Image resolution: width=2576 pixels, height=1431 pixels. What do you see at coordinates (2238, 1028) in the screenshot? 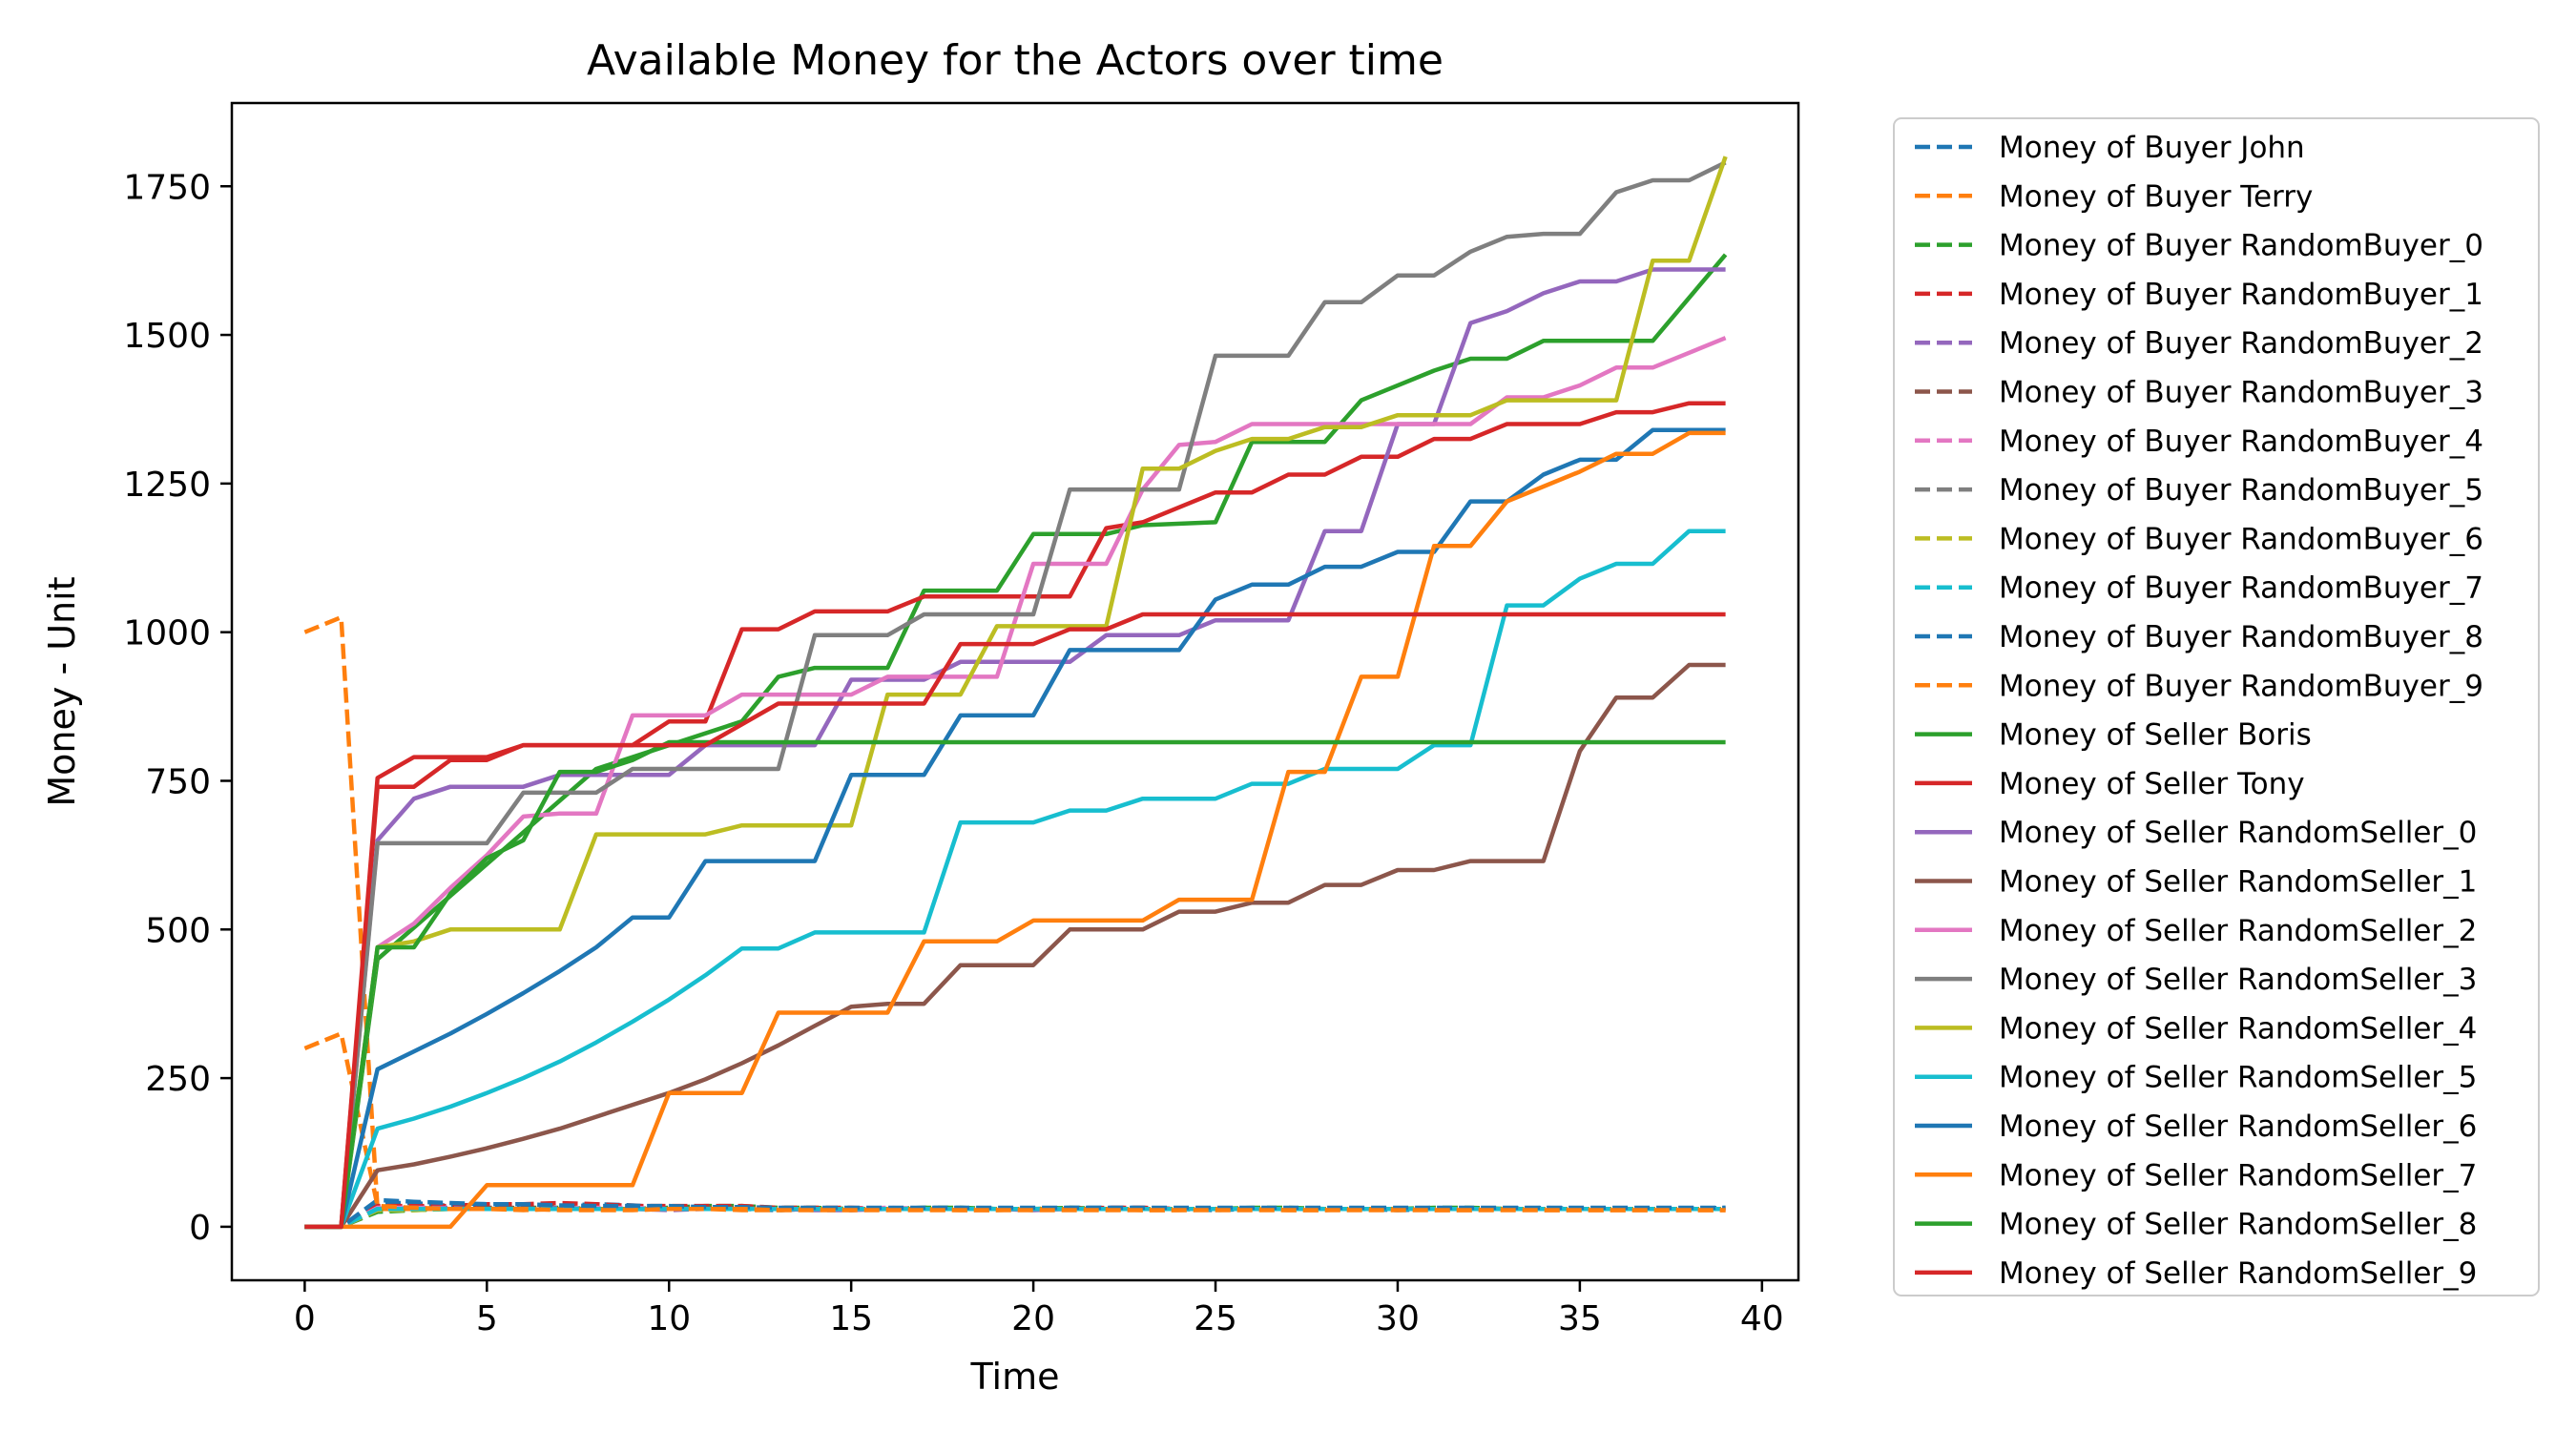
I see `legend-label: Money of Seller RandomSeller_4` at bounding box center [2238, 1028].